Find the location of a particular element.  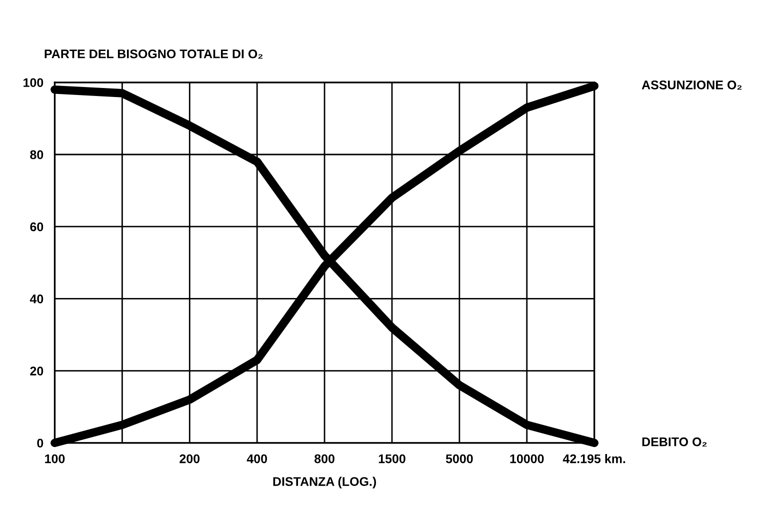

x-tick-label: 5000 is located at coordinates (459, 459).